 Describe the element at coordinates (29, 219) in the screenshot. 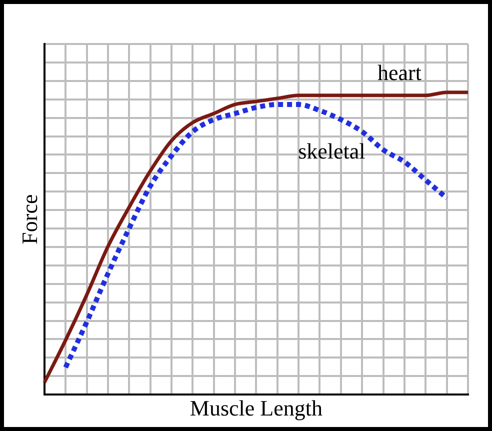

I see `y-axis-title: Force` at that location.